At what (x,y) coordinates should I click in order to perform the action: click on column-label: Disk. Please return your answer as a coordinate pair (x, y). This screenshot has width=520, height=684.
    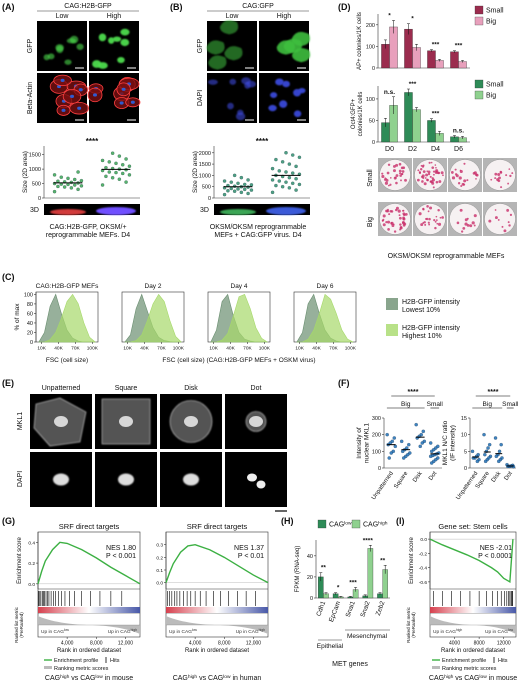
    Looking at the image, I should click on (191, 388).